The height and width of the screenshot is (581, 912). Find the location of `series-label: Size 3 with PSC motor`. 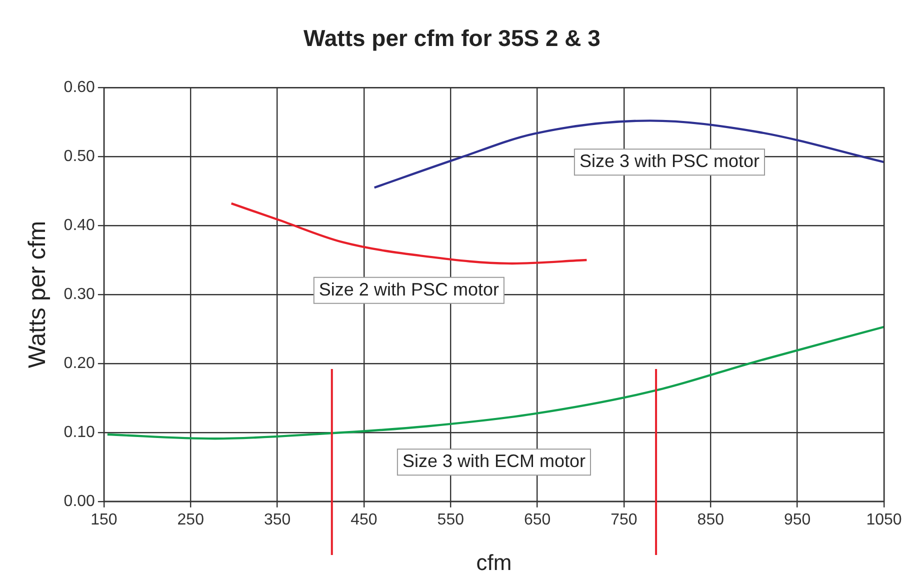

series-label: Size 3 with PSC motor is located at coordinates (669, 161).